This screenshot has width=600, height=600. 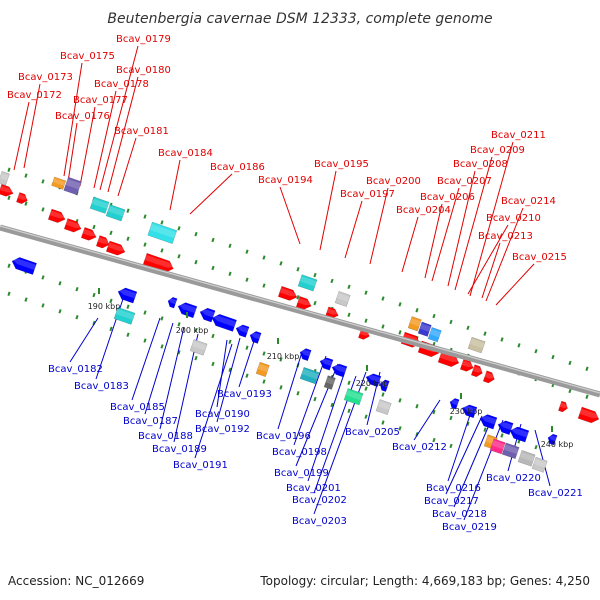 What do you see at coordinates (222, 429) in the screenshot?
I see `gene-label: Bcav_0192` at bounding box center [222, 429].